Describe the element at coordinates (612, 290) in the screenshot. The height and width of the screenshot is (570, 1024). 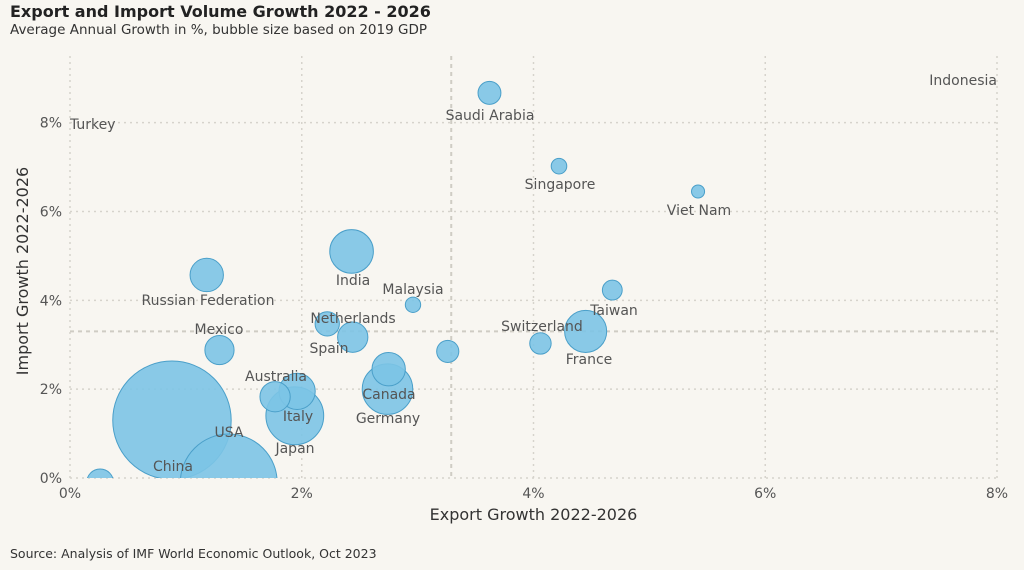
I see `bubble-taiwan` at that location.